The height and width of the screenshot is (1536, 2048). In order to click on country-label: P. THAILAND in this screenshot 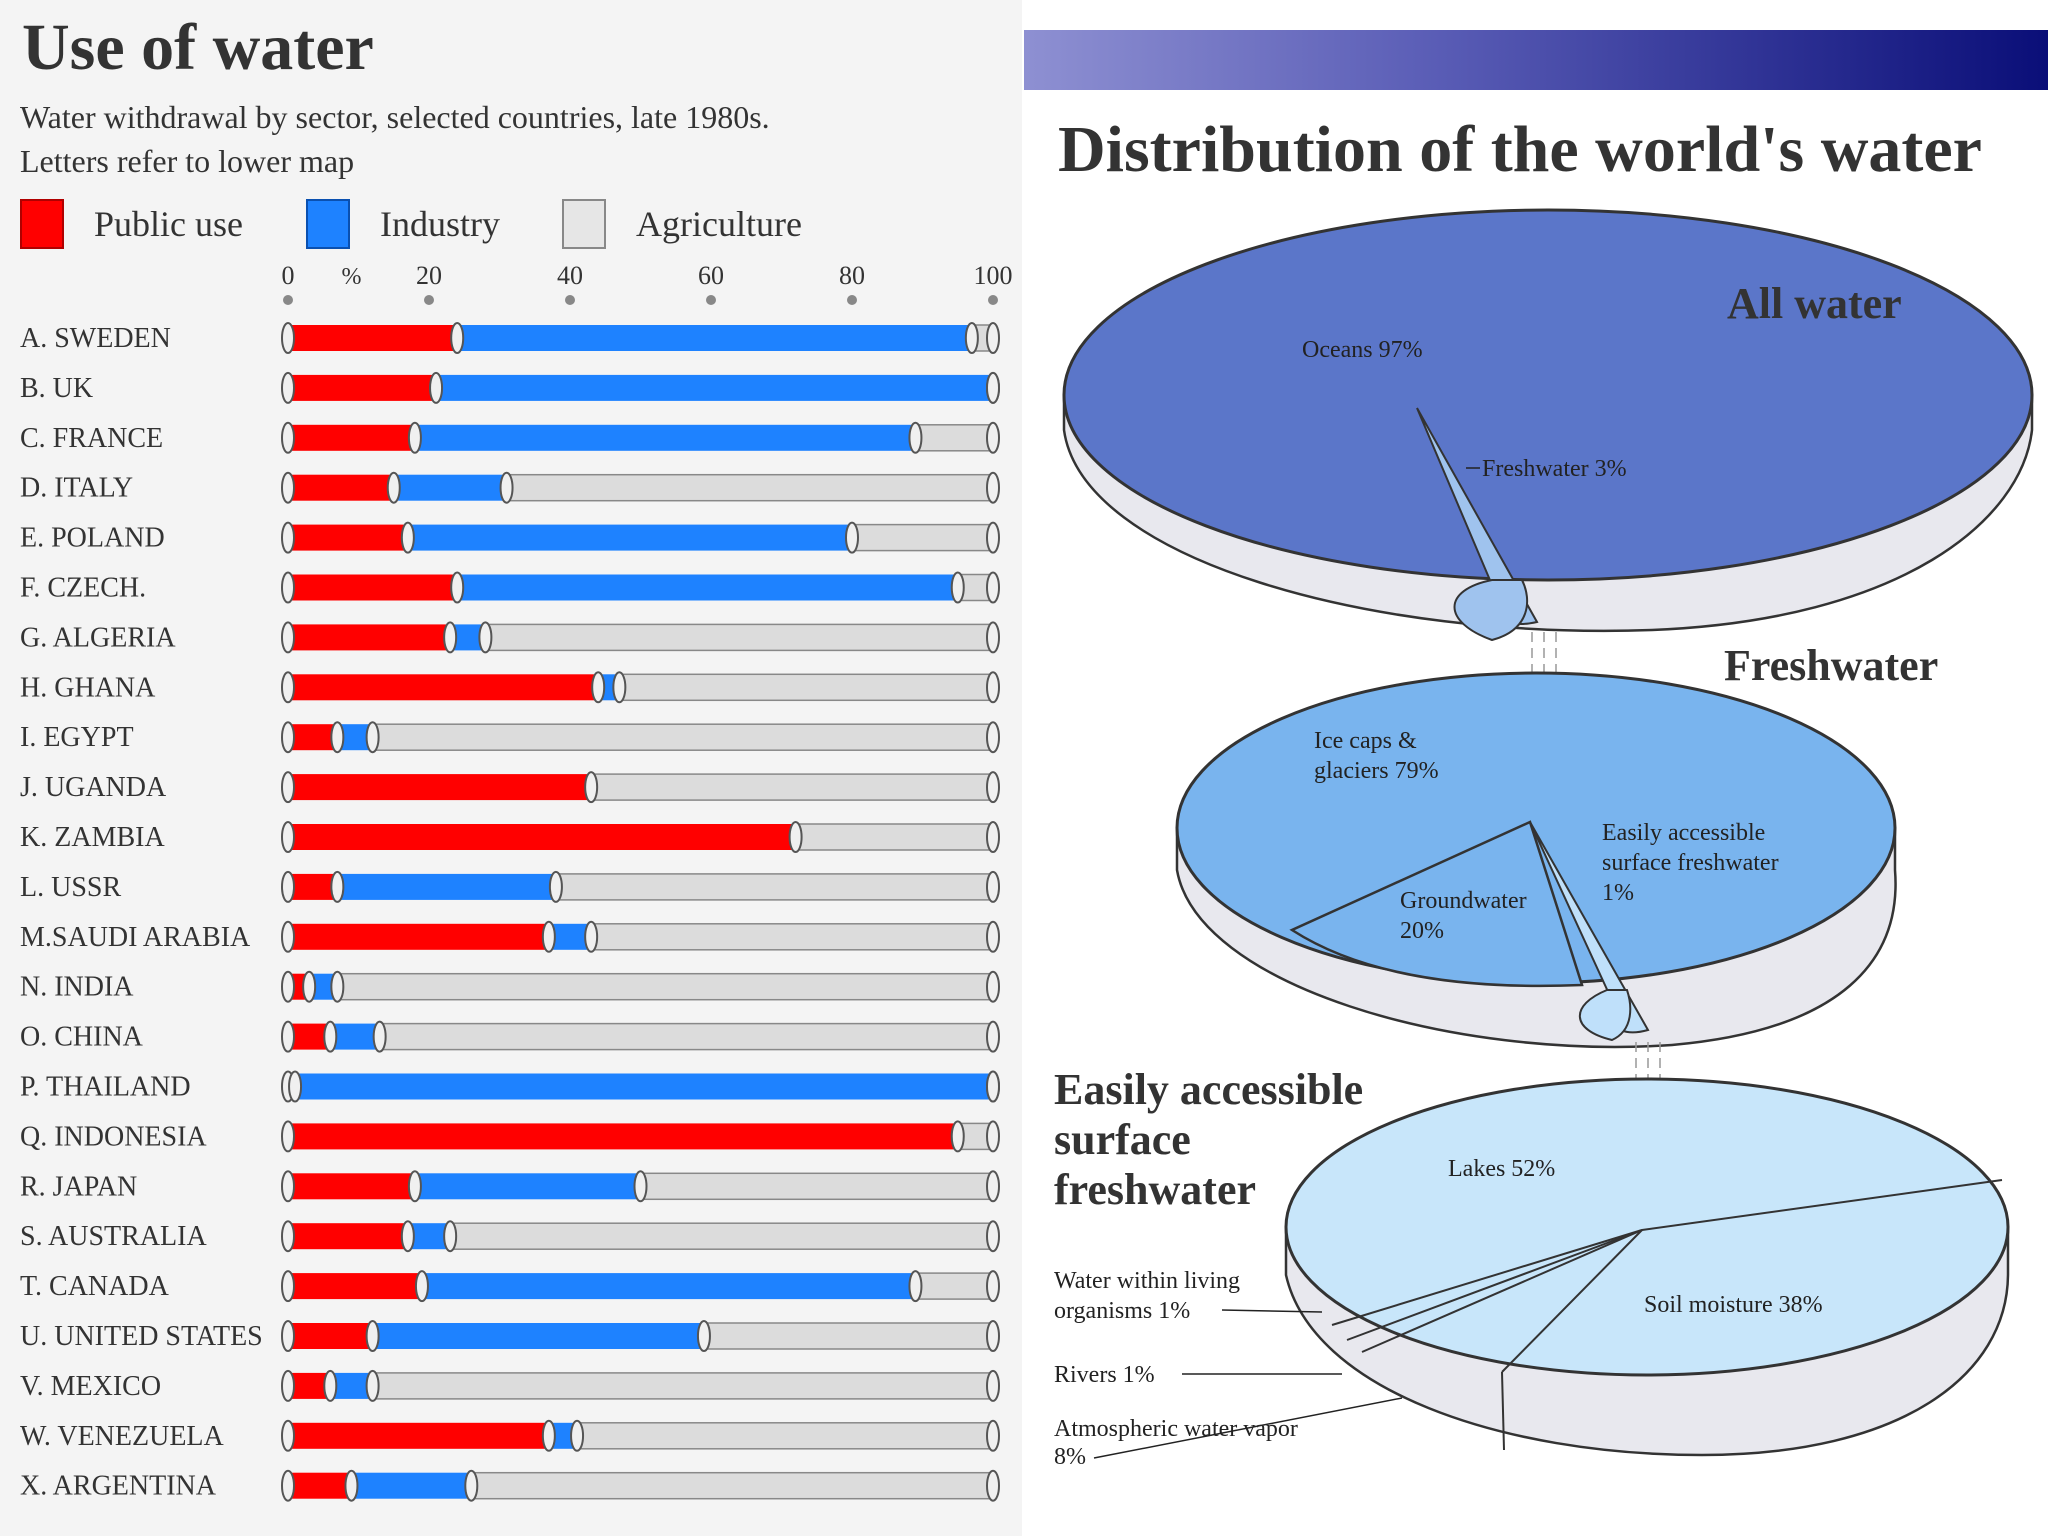, I will do `click(105, 1087)`.